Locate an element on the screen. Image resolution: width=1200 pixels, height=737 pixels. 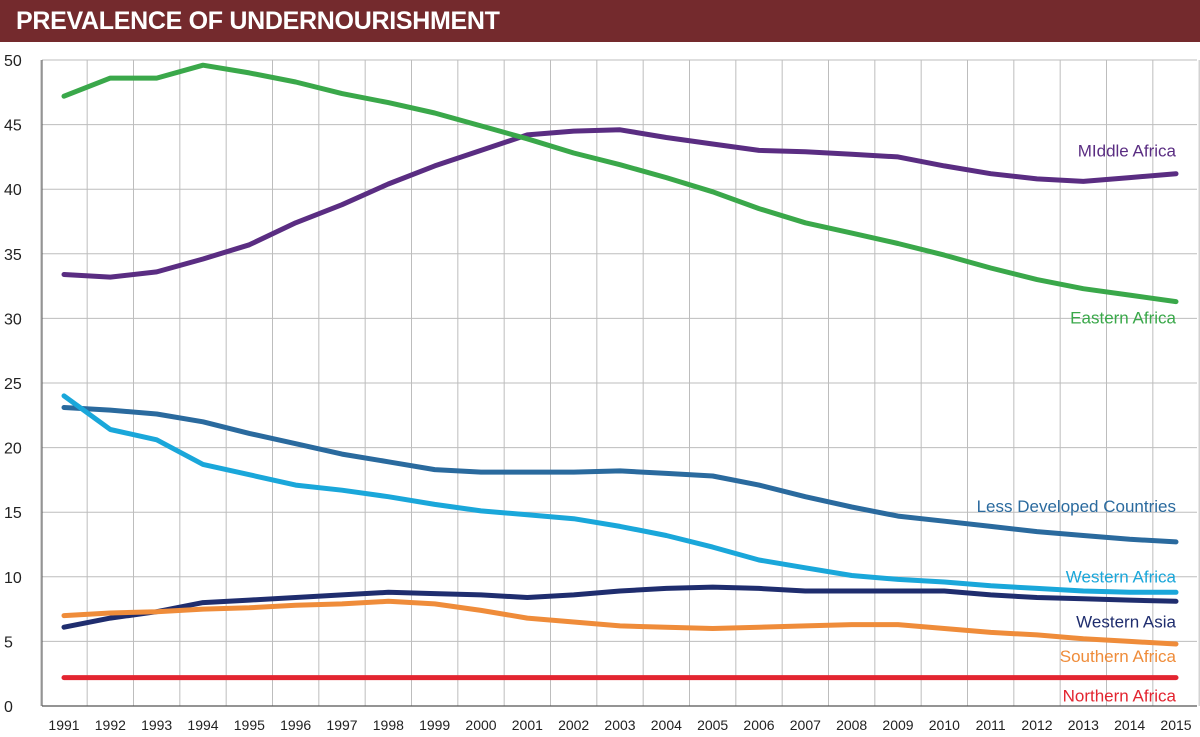
x-tick-label: 2010 is located at coordinates (944, 725).